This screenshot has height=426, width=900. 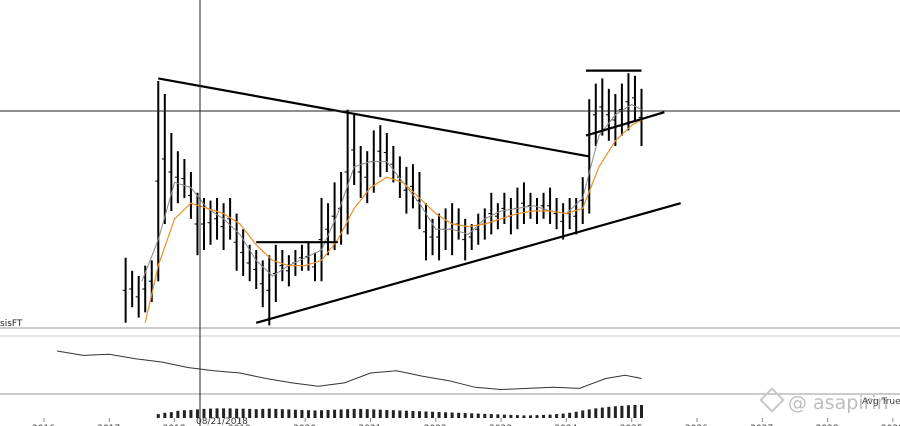 What do you see at coordinates (222, 421) in the screenshot?
I see `crosshair-date-label: 08/21/2018` at bounding box center [222, 421].